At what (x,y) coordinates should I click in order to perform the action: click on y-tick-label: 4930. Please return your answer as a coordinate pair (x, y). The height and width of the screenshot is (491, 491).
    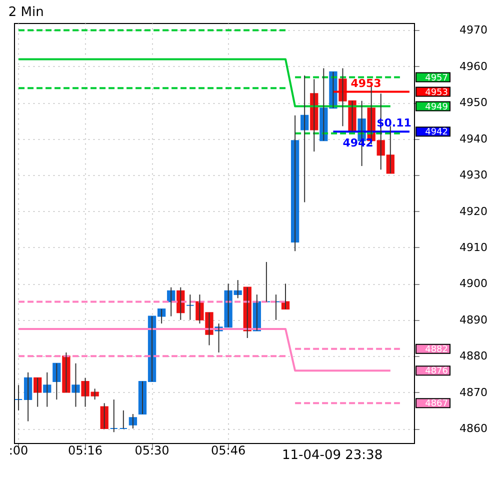
    Looking at the image, I should click on (474, 175).